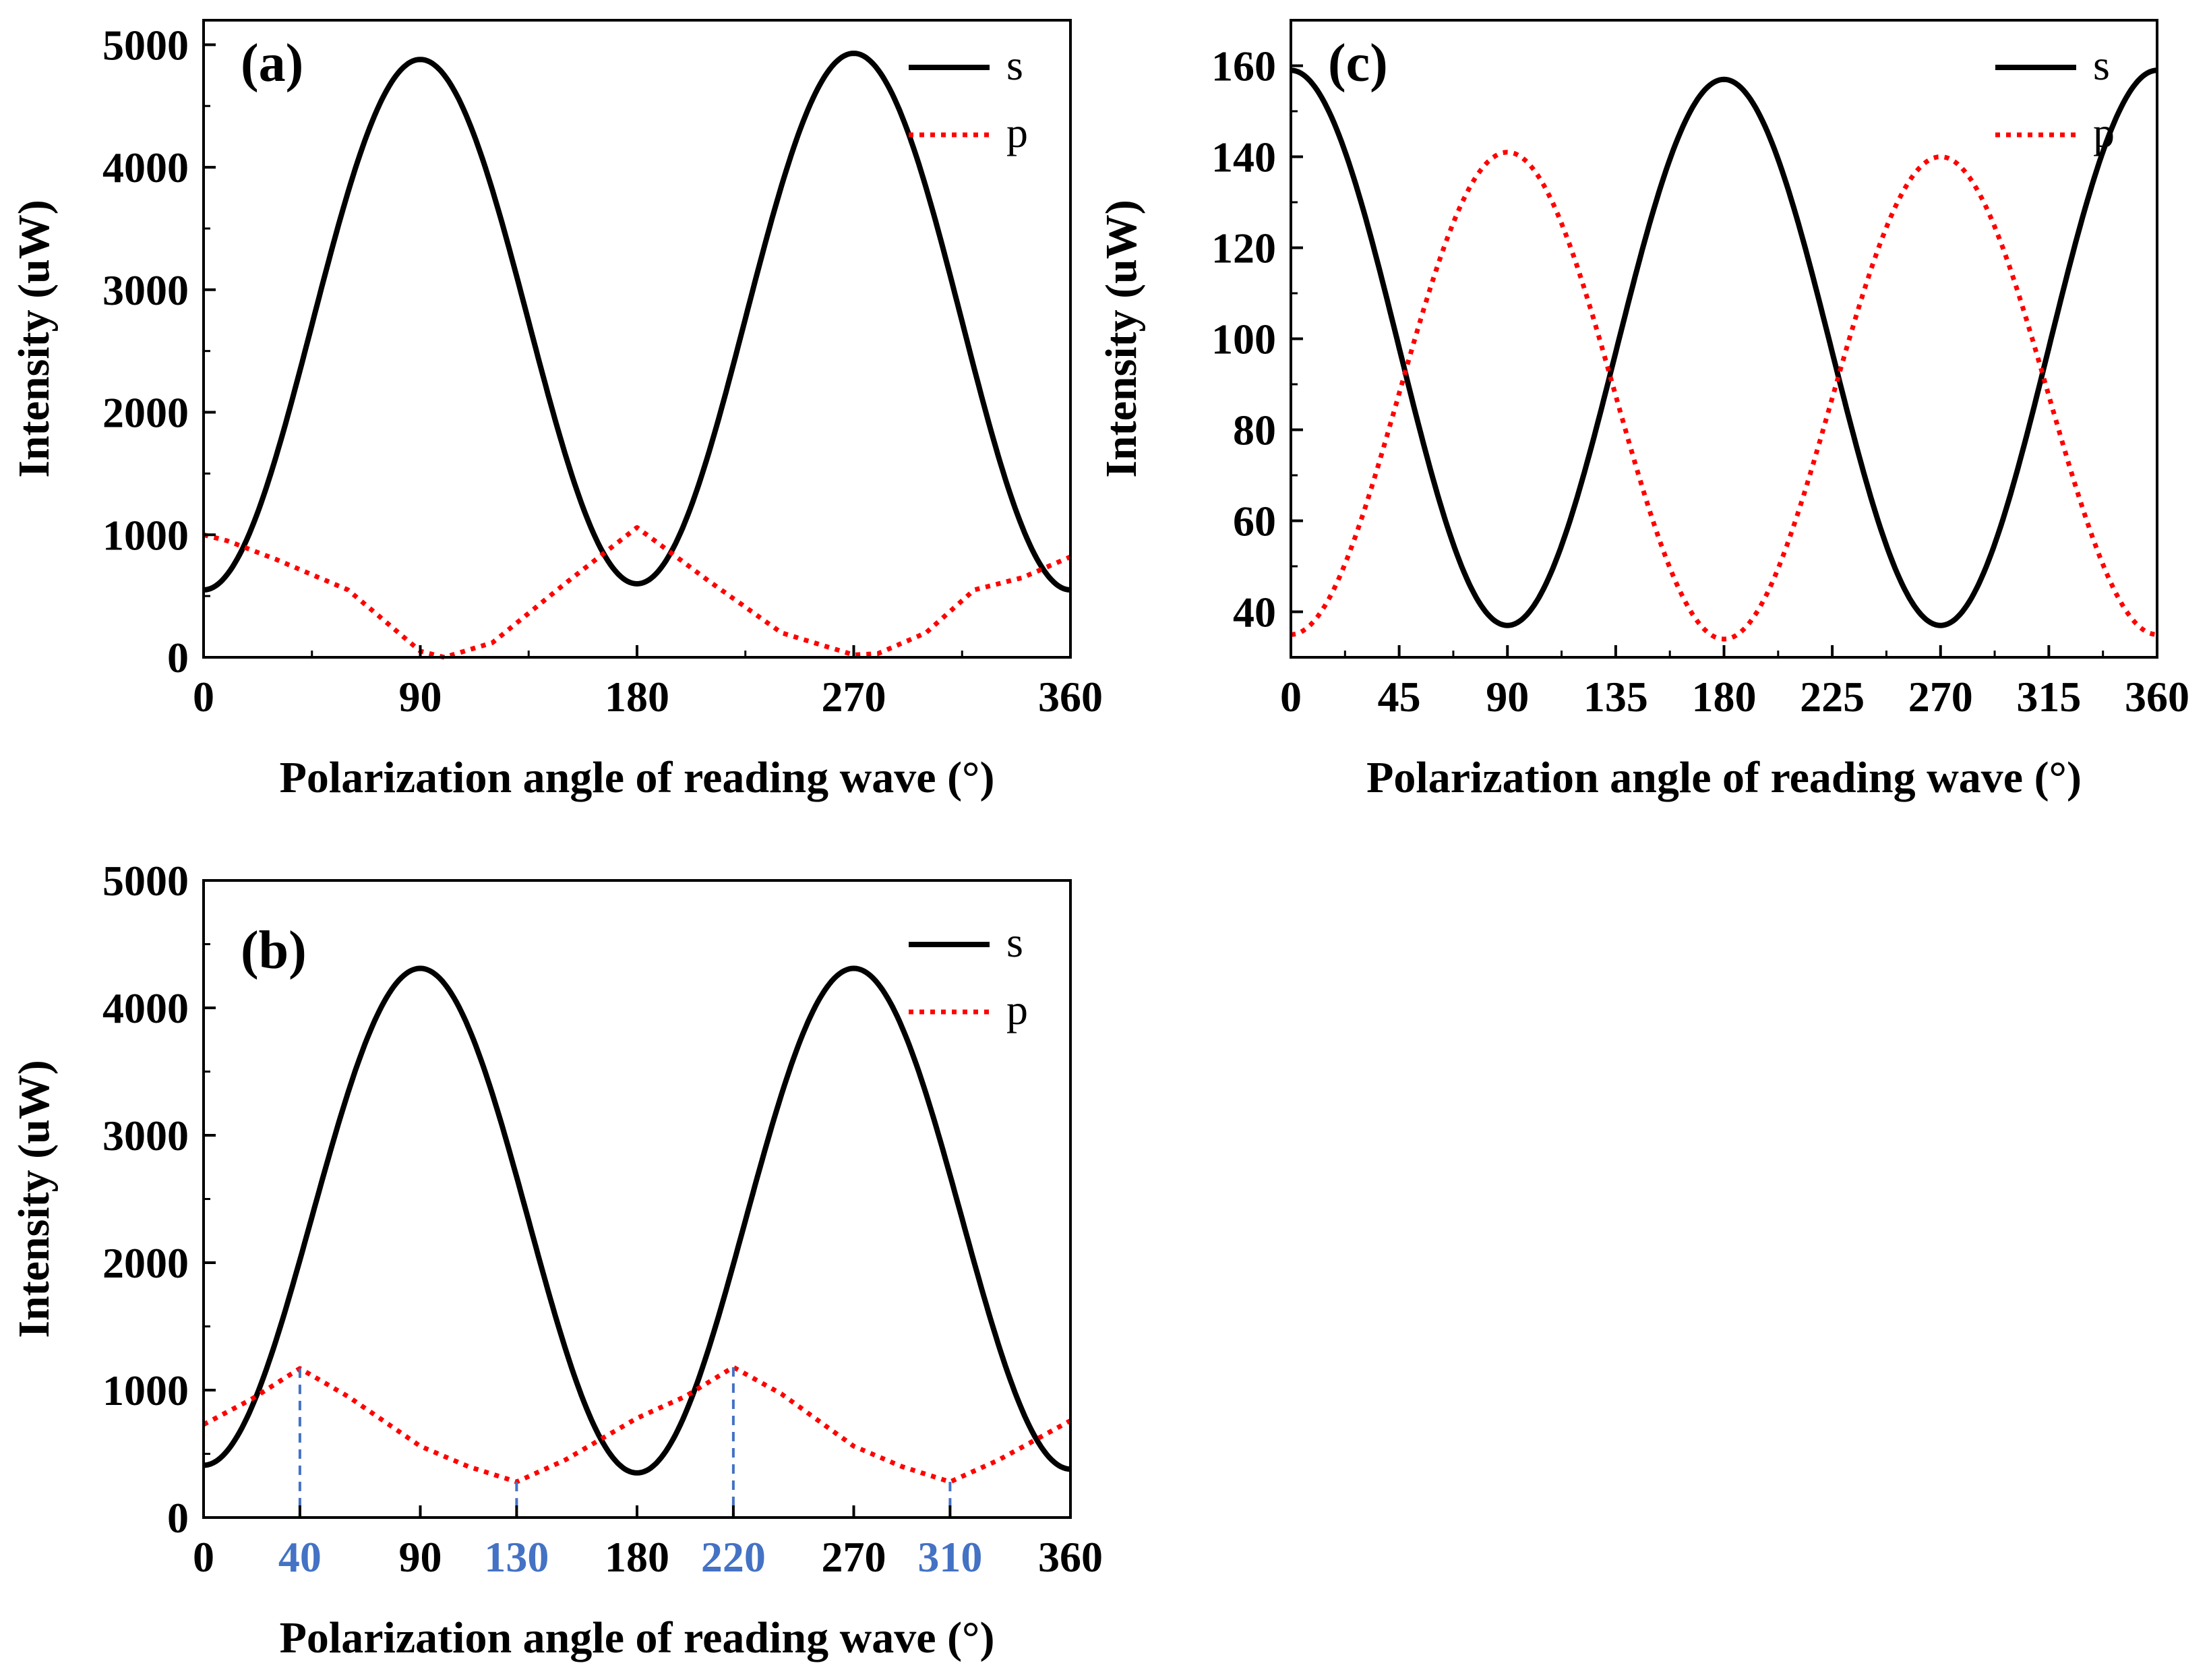 Image resolution: width=2209 pixels, height=1680 pixels. Describe the element at coordinates (1832, 697) in the screenshot. I see `x-tick-label-225: 225` at that location.